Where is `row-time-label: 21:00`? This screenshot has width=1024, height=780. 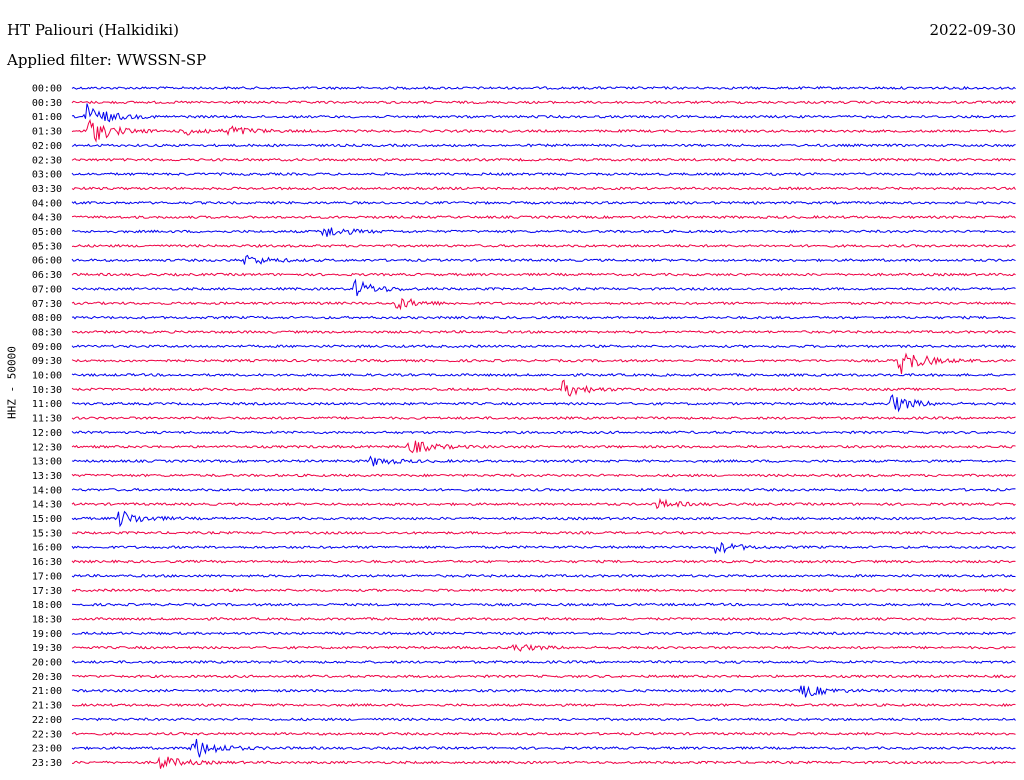
row-time-label: 21:00 is located at coordinates (47, 691).